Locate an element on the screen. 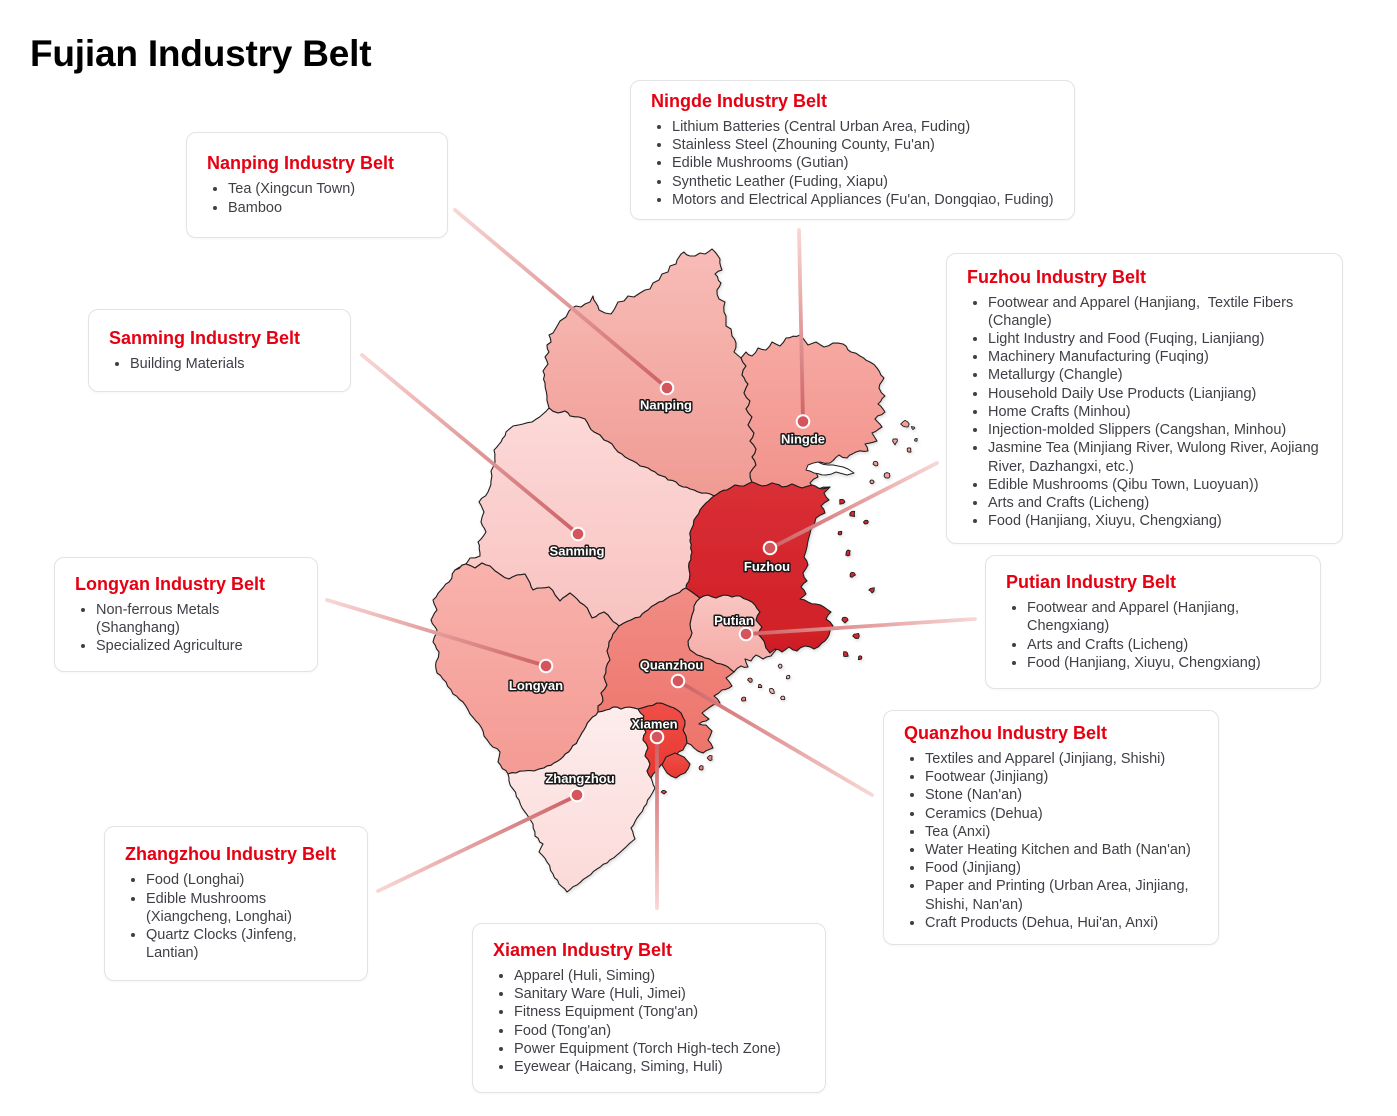 The image size is (1397, 1116). svg-text: Quanzhou is located at coordinates (672, 665).